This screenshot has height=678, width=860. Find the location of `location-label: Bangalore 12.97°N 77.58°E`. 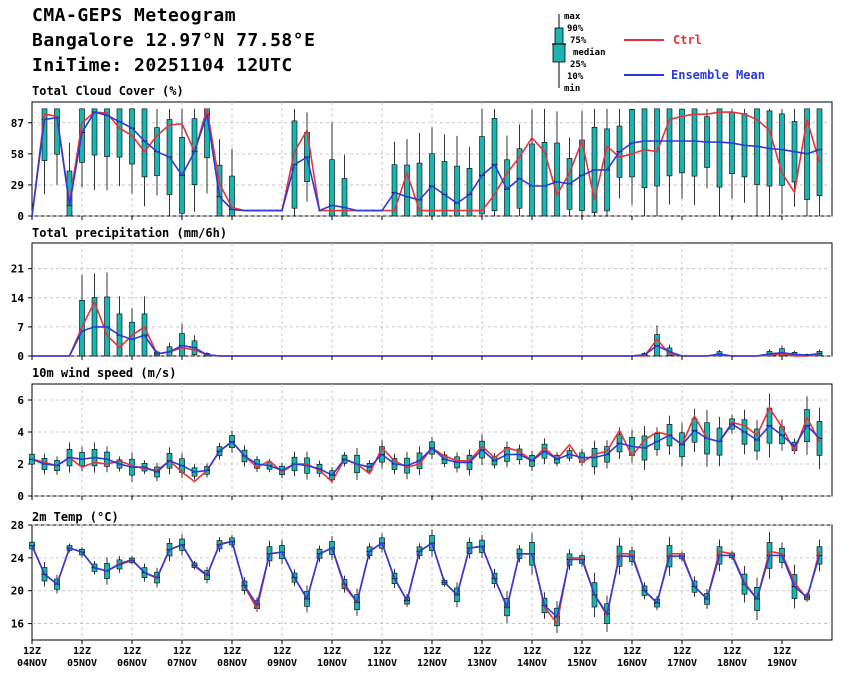

location-label: Bangalore 12.97°N 77.58°E is located at coordinates (174, 40).